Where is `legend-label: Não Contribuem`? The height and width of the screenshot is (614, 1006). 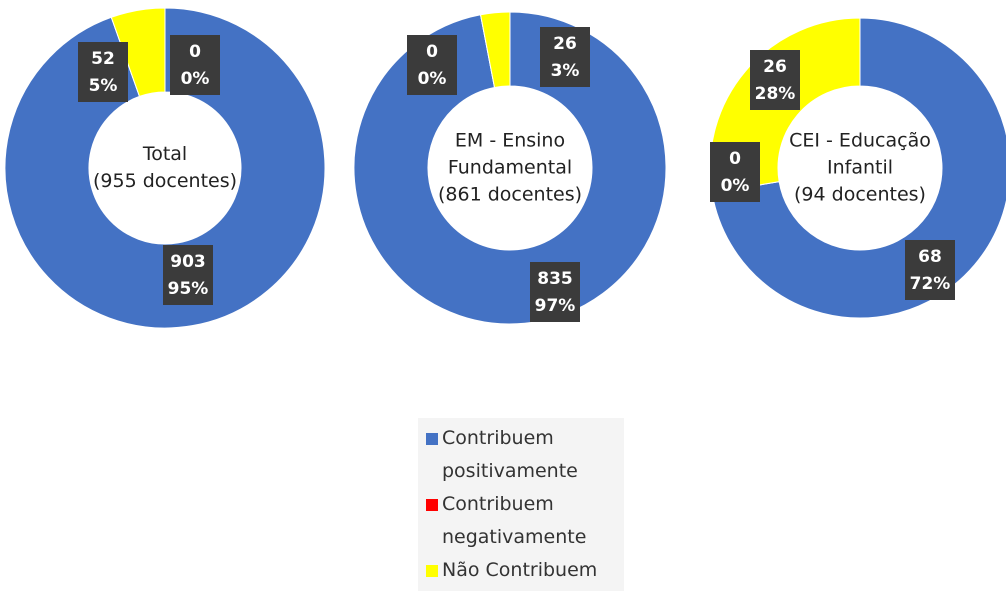 legend-label: Não Contribuem is located at coordinates (520, 570).